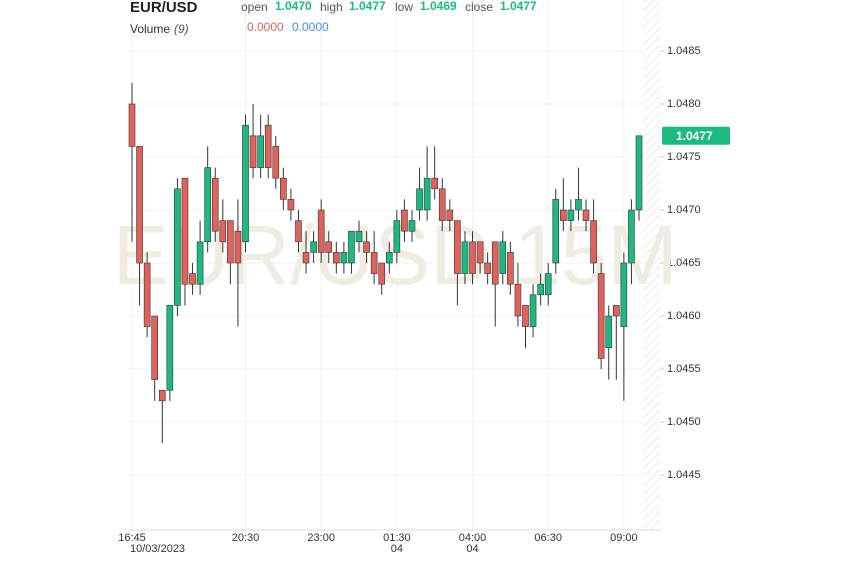 The image size is (844, 563). Describe the element at coordinates (684, 369) in the screenshot. I see `y-tick-label: 1.0455` at that location.